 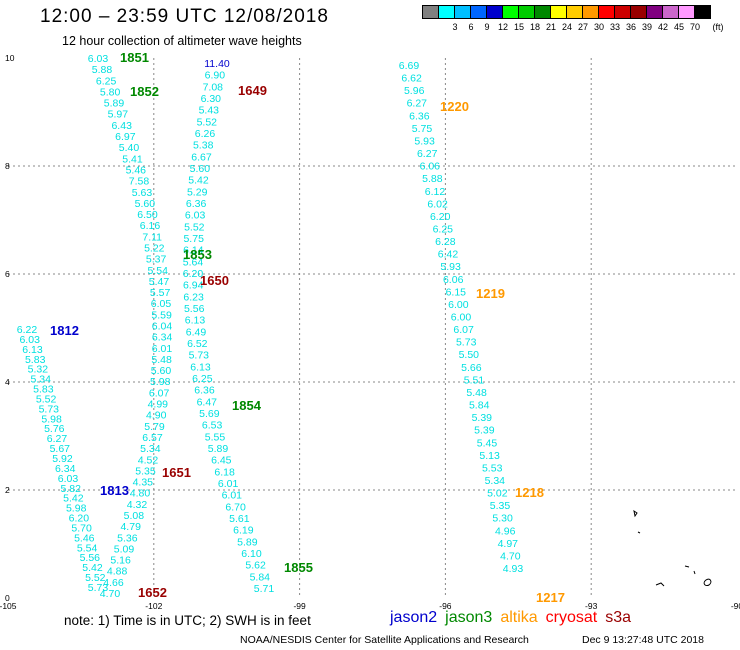 What do you see at coordinates (152, 592) in the screenshot?
I see `pass-time-label: 1652` at bounding box center [152, 592].